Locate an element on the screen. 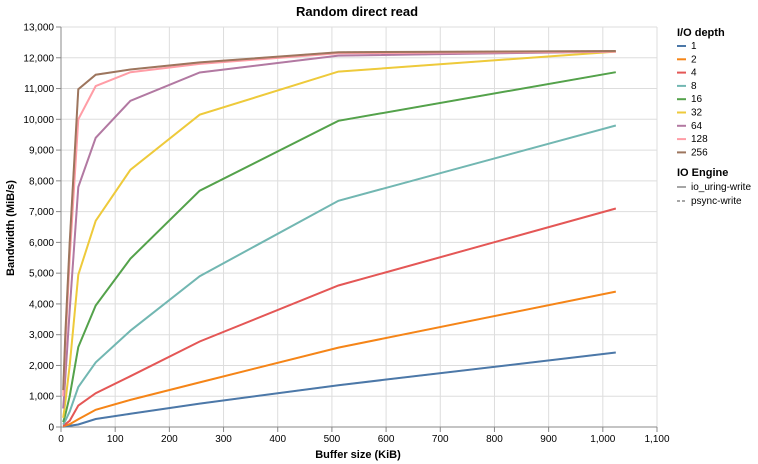 This screenshot has height=464, width=758. legend-label-1: 1 is located at coordinates (694, 46).